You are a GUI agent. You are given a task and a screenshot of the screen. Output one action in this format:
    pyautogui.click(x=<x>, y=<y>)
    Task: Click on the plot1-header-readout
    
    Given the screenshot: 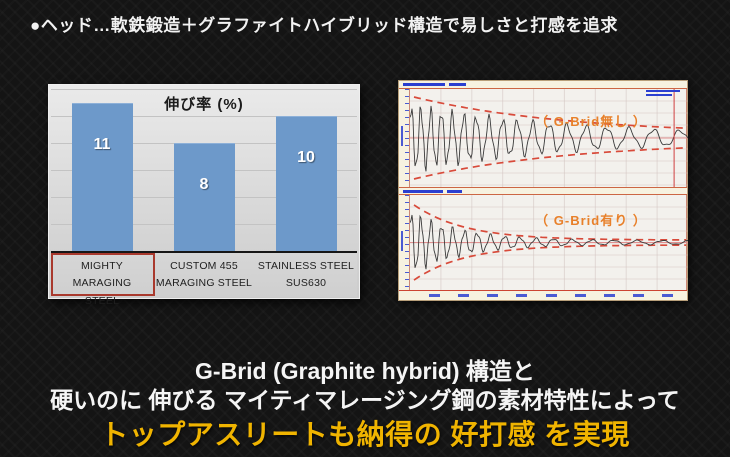 What is the action you would take?
    pyautogui.click(x=436, y=92)
    